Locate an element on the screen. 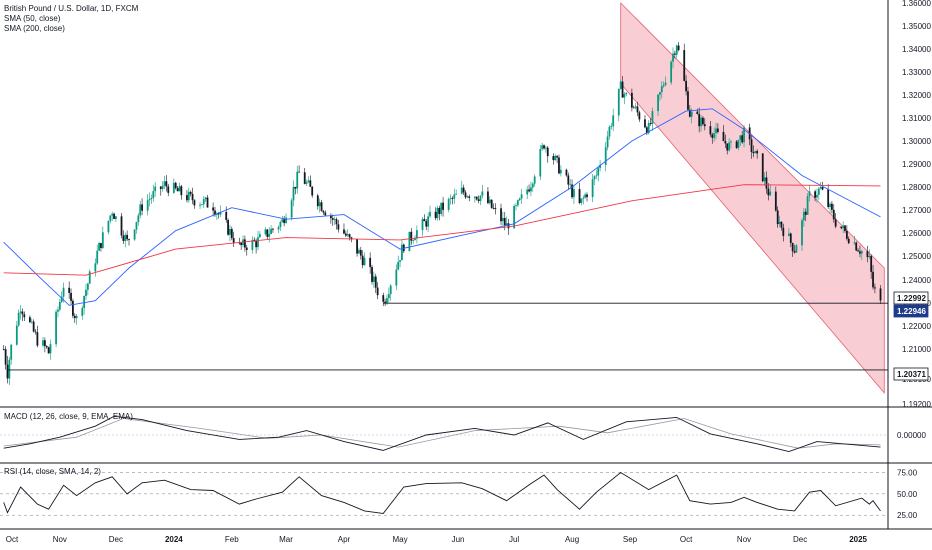 The width and height of the screenshot is (932, 550). sma200-legend: SMA (200, close) is located at coordinates (34, 28).